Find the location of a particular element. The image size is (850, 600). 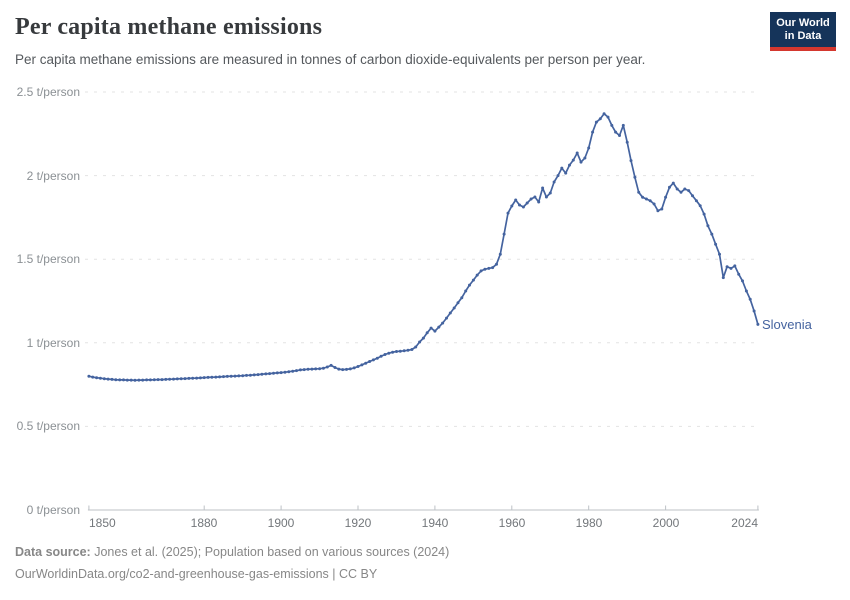

y-tick-label: 2 t/person is located at coordinates (53, 176).